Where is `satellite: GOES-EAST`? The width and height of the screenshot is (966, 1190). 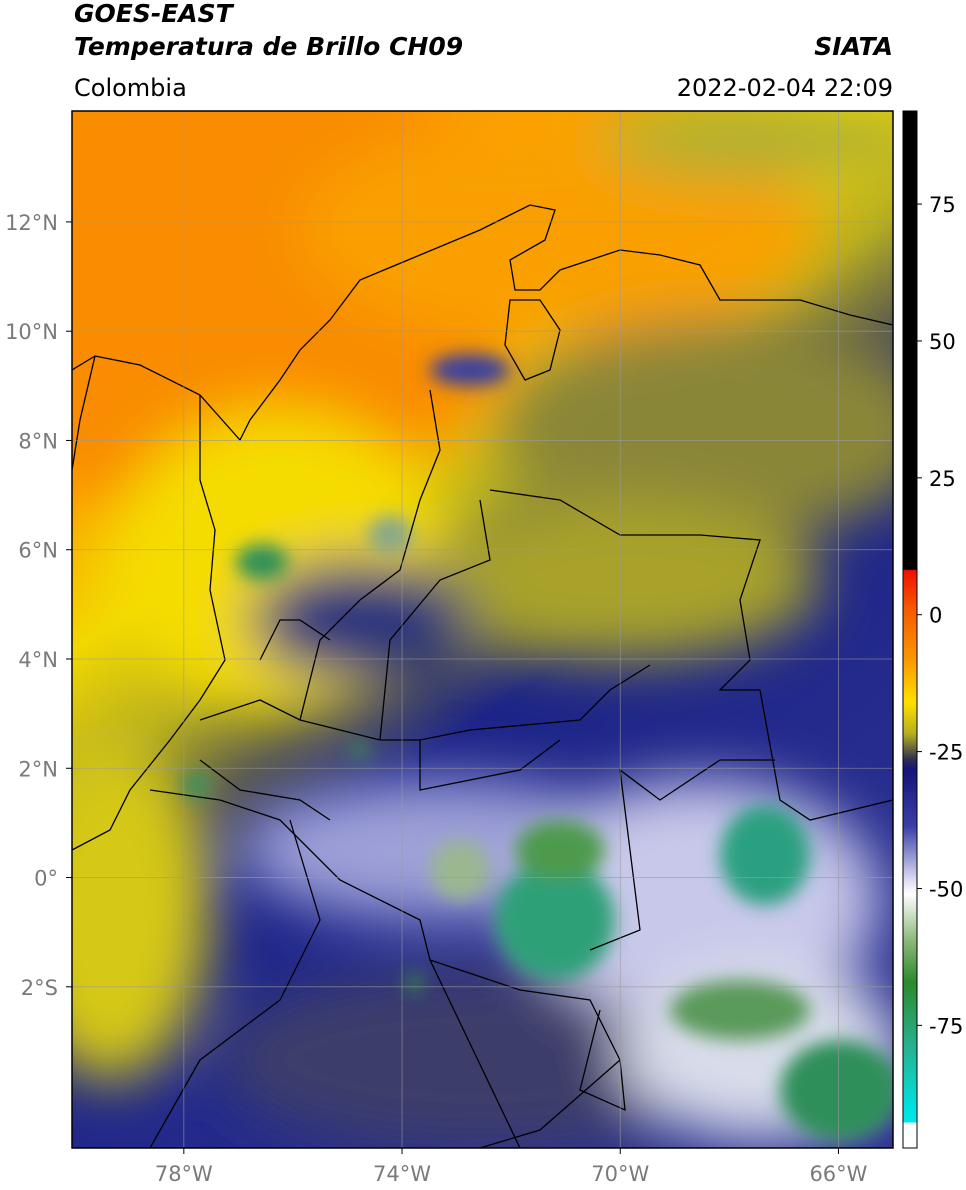 satellite: GOES-EAST is located at coordinates (154, 14).